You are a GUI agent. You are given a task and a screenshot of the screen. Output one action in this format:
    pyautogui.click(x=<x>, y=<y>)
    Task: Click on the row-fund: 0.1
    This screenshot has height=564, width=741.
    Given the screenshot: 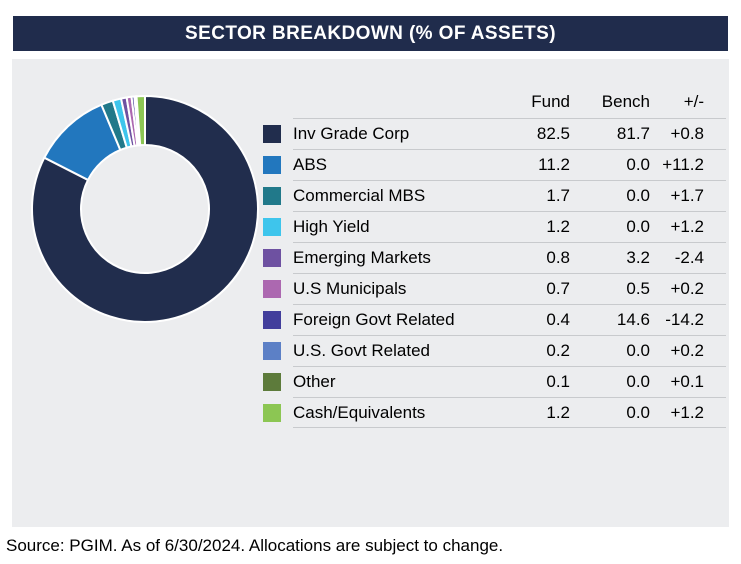 What is the action you would take?
    pyautogui.click(x=558, y=381)
    